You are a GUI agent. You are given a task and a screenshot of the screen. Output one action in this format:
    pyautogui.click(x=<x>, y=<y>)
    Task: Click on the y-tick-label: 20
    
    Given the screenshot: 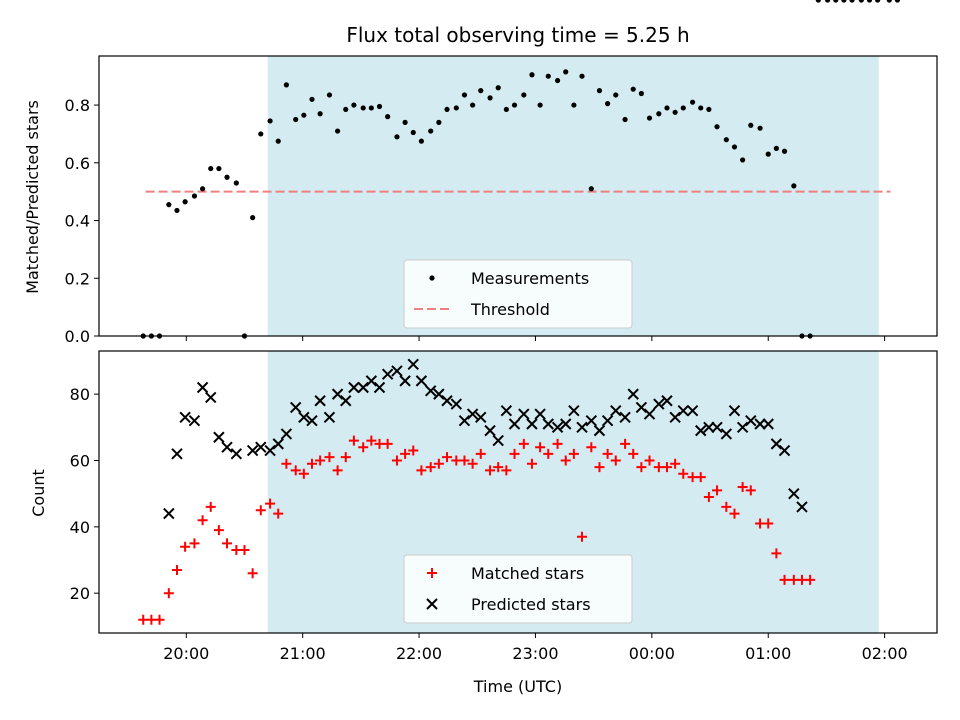 What is the action you would take?
    pyautogui.click(x=80, y=593)
    